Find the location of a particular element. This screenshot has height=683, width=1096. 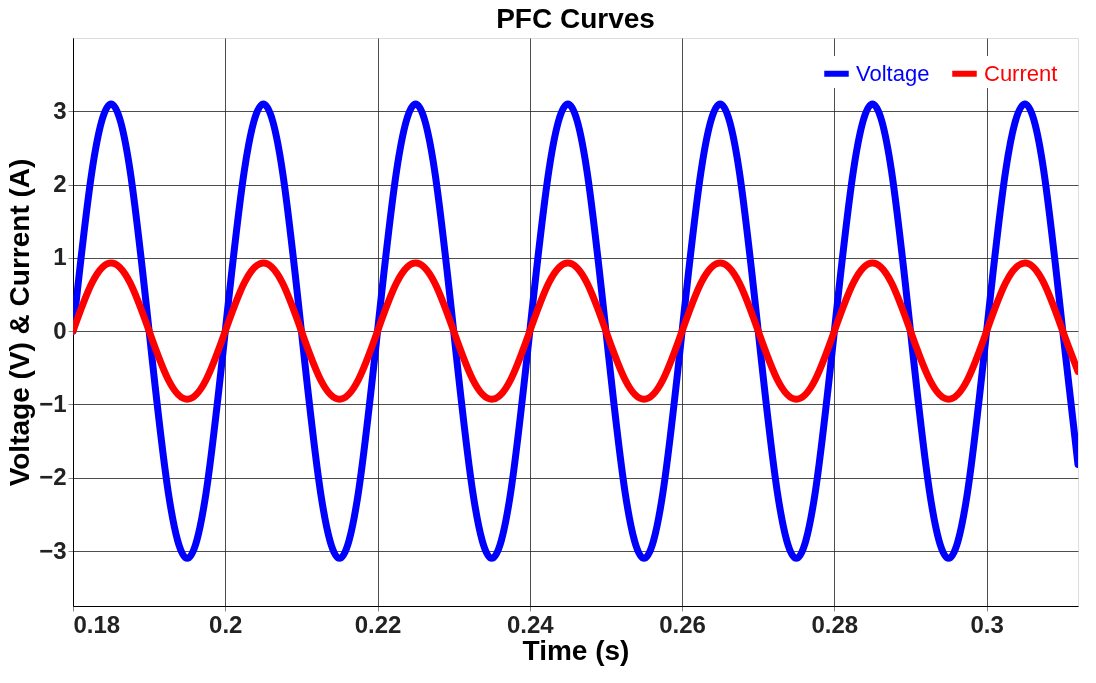

y-tick-label: 1 is located at coordinates (60, 257).